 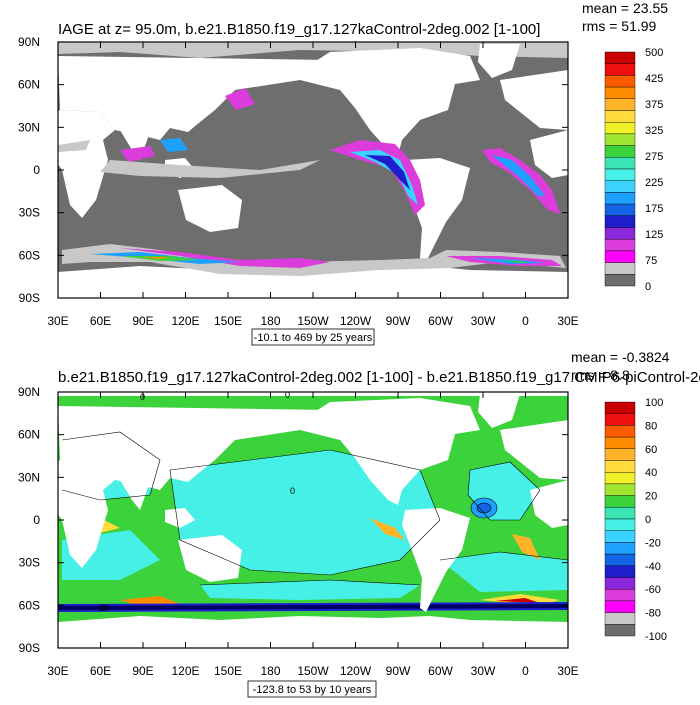 What do you see at coordinates (651, 261) in the screenshot?
I see `colorbar-label: 75` at bounding box center [651, 261].